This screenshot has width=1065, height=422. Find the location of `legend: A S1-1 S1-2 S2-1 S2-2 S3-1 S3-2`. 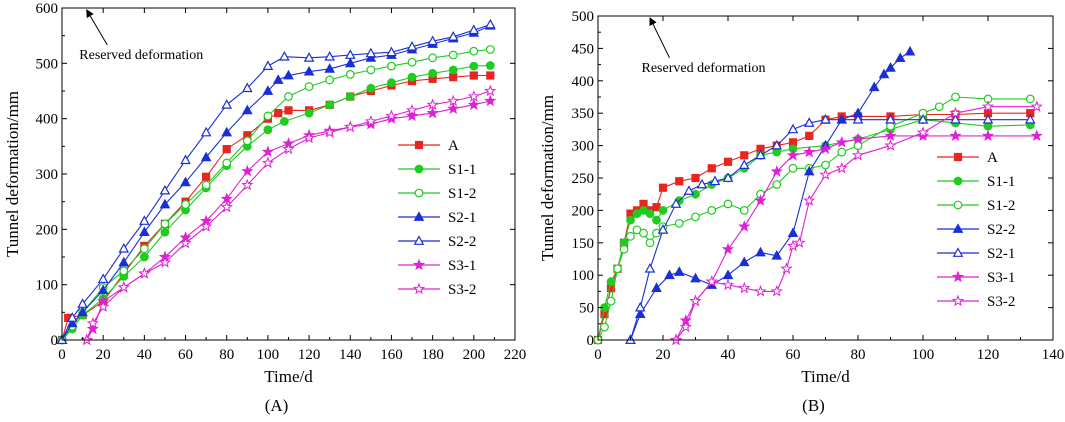

legend: A S1-1 S1-2 S2-1 S2-2 S3-1 S3-2 is located at coordinates (437, 218).